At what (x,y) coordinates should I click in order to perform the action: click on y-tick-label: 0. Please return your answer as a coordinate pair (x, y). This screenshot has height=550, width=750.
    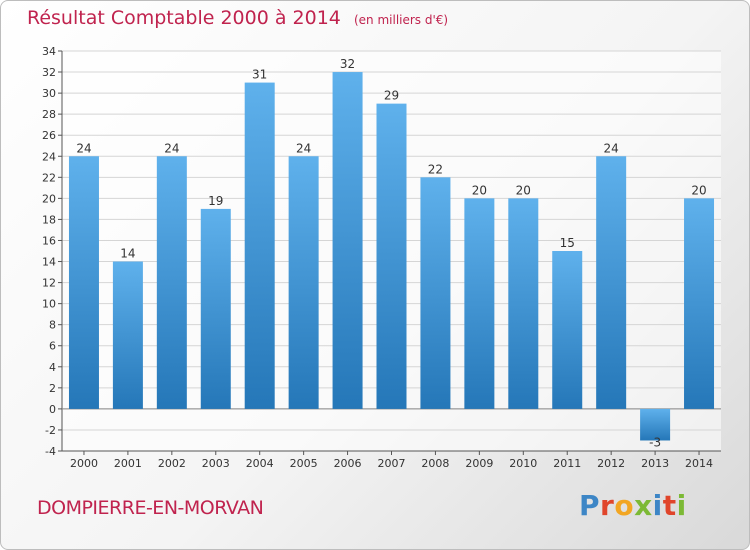
    Looking at the image, I should click on (52, 409).